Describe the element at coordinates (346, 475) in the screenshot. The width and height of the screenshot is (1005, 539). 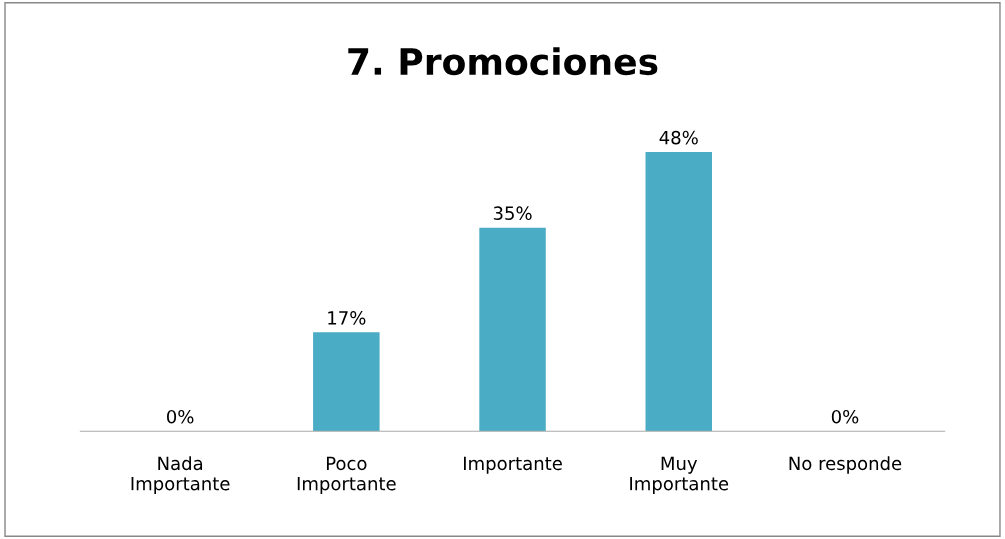
I see `x-tick-label: Poco Importante` at that location.